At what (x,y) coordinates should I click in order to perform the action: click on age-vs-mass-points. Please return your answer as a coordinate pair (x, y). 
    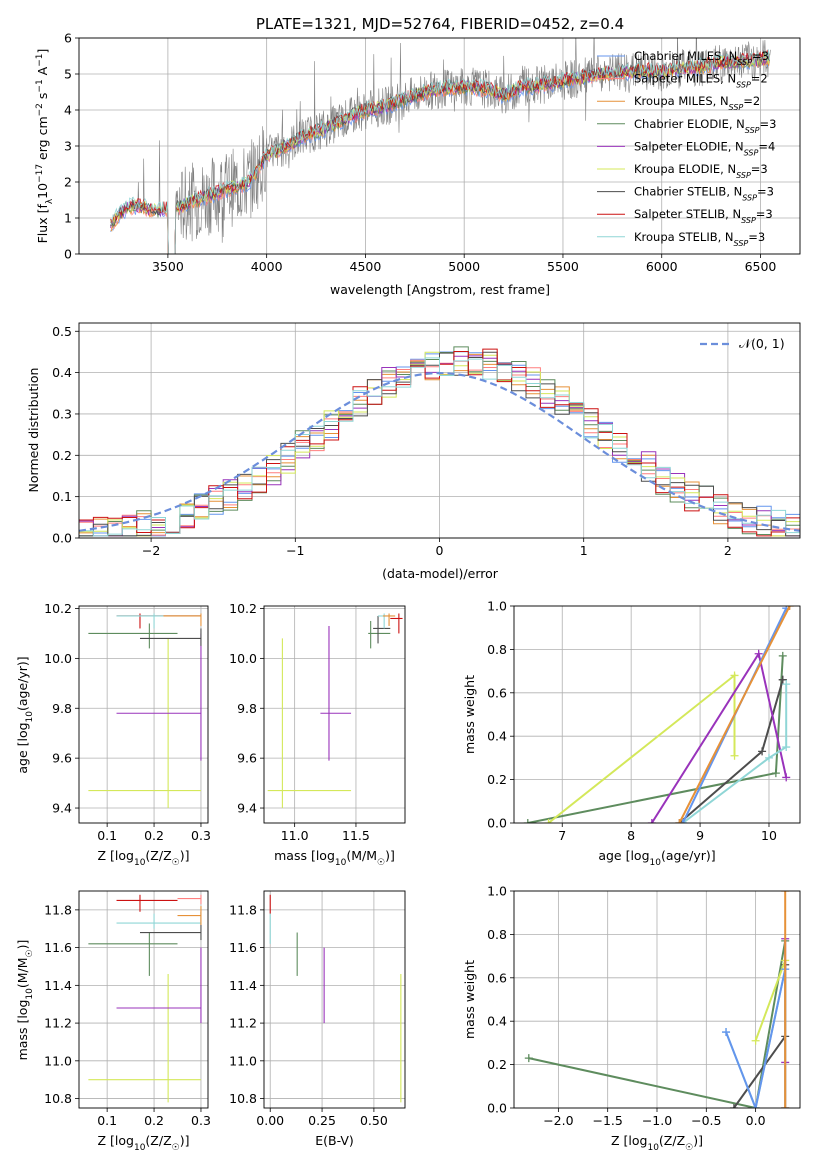
    Looking at the image, I should click on (335, 711).